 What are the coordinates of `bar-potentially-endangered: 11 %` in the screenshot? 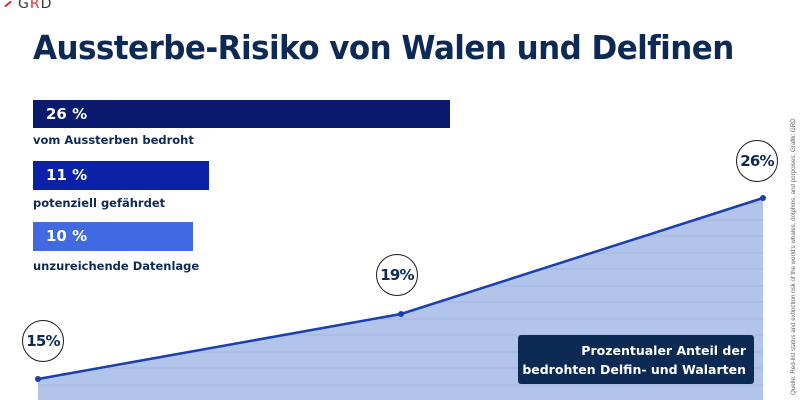 It's located at (121, 175).